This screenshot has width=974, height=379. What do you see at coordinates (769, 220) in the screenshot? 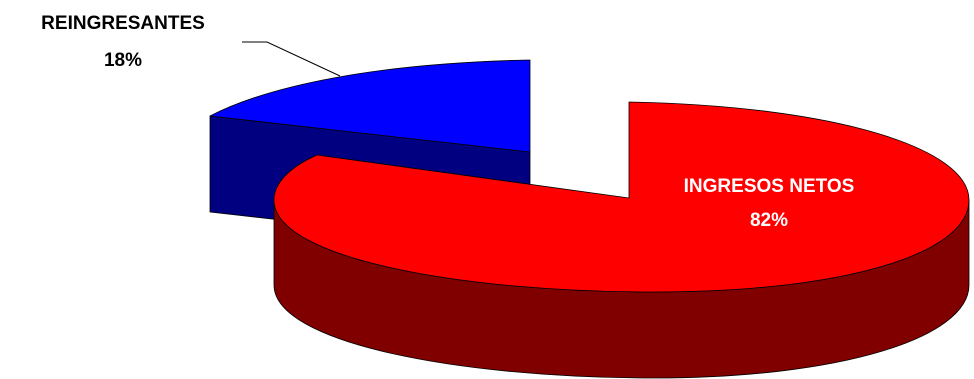
I see `value-ingresos-netos: 82%` at bounding box center [769, 220].